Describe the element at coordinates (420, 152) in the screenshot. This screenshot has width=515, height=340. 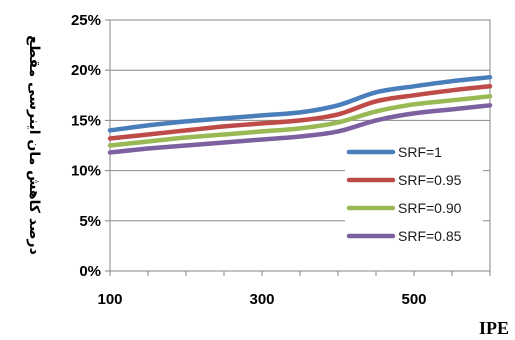
I see `legend-label: SRF=1` at that location.